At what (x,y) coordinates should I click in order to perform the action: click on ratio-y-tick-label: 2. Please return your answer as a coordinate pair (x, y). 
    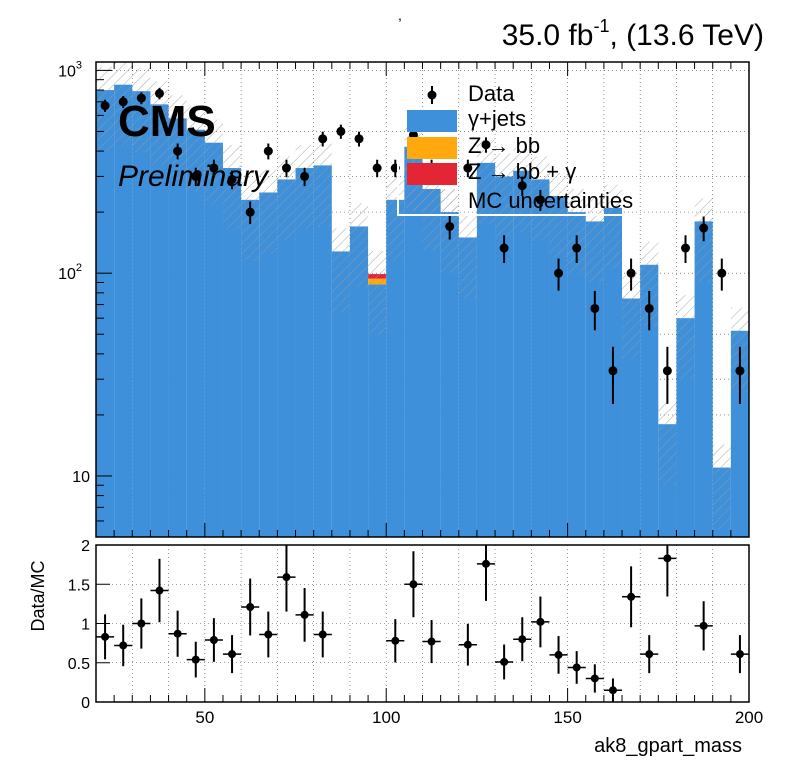
    Looking at the image, I should click on (85, 546).